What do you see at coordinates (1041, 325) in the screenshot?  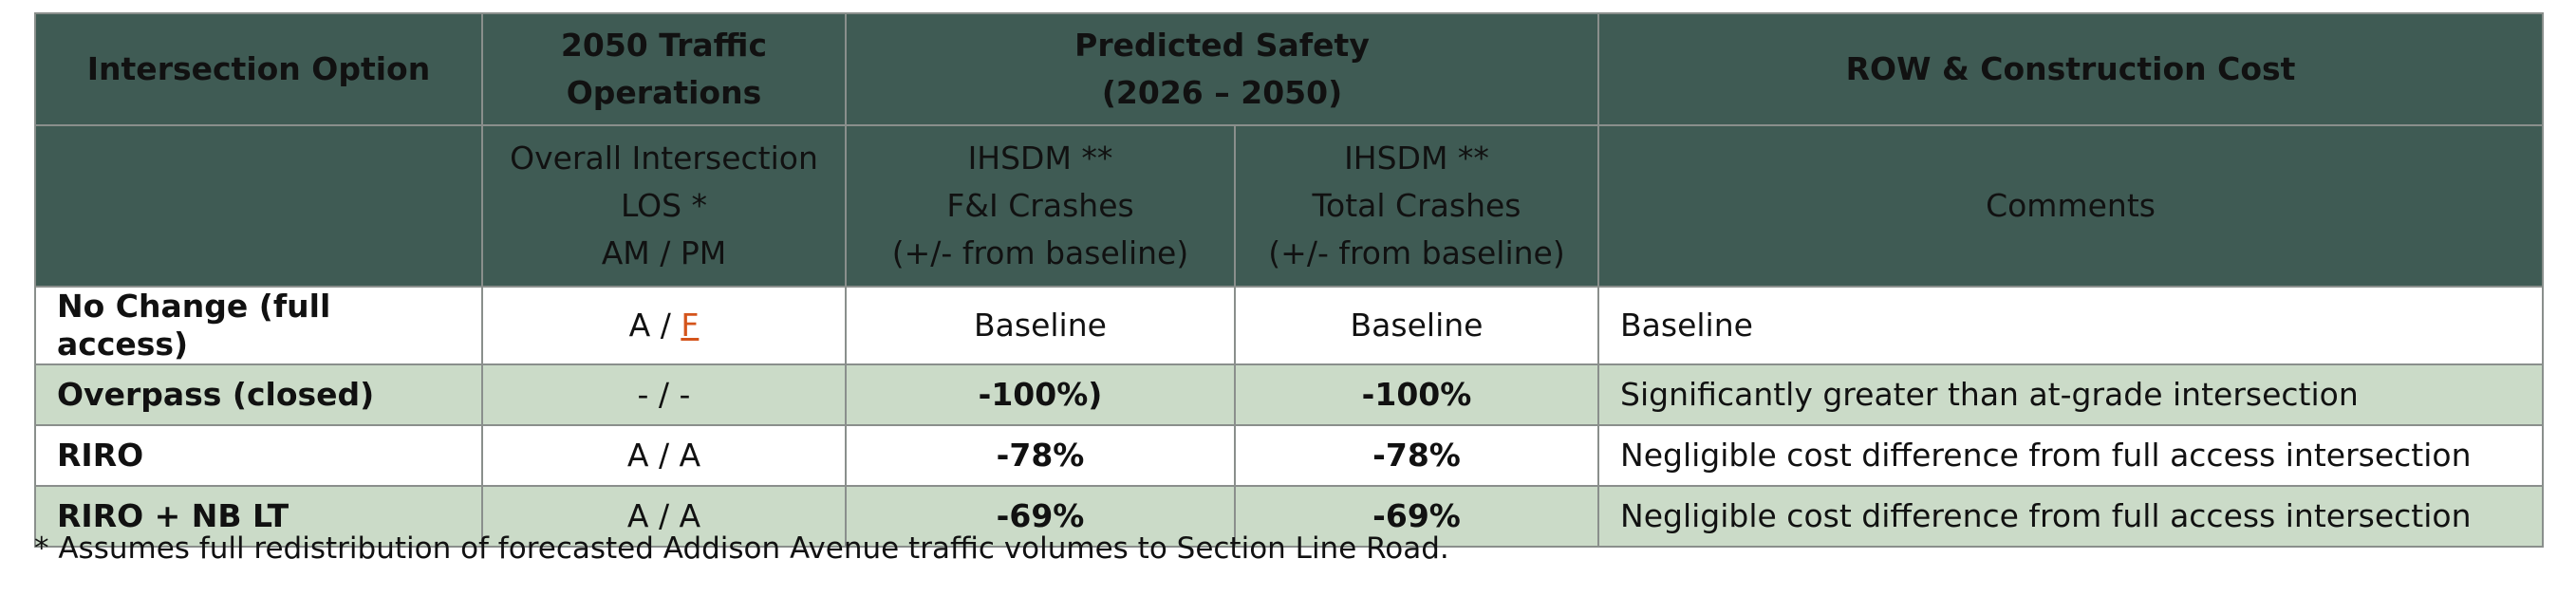 I see `fi-crashes-cell: Baseline` at bounding box center [1041, 325].